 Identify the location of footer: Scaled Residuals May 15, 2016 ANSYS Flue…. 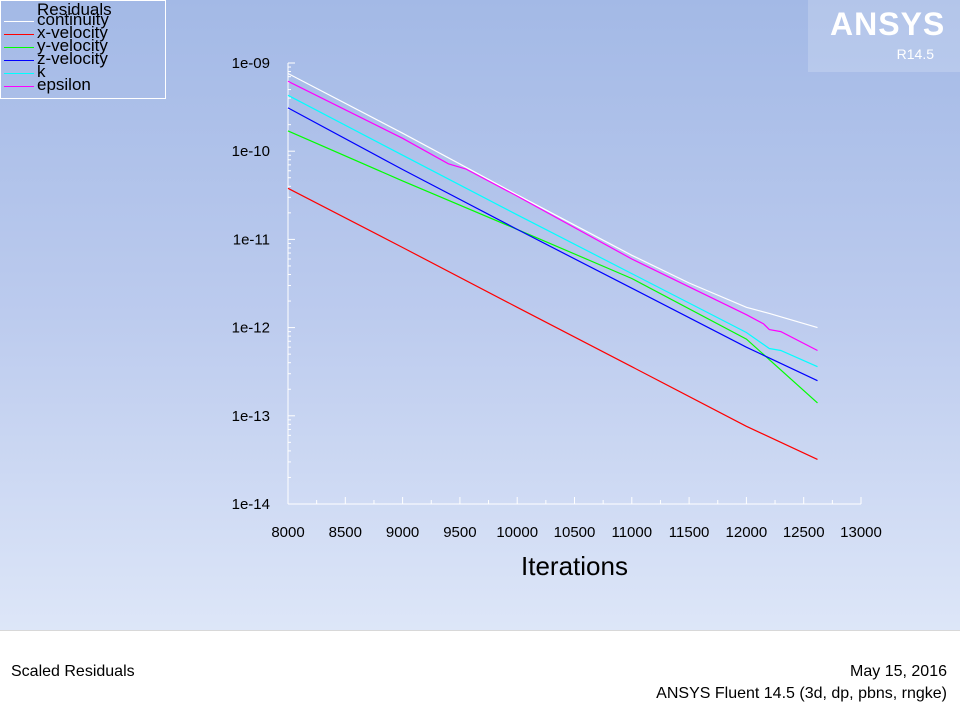
(480, 675).